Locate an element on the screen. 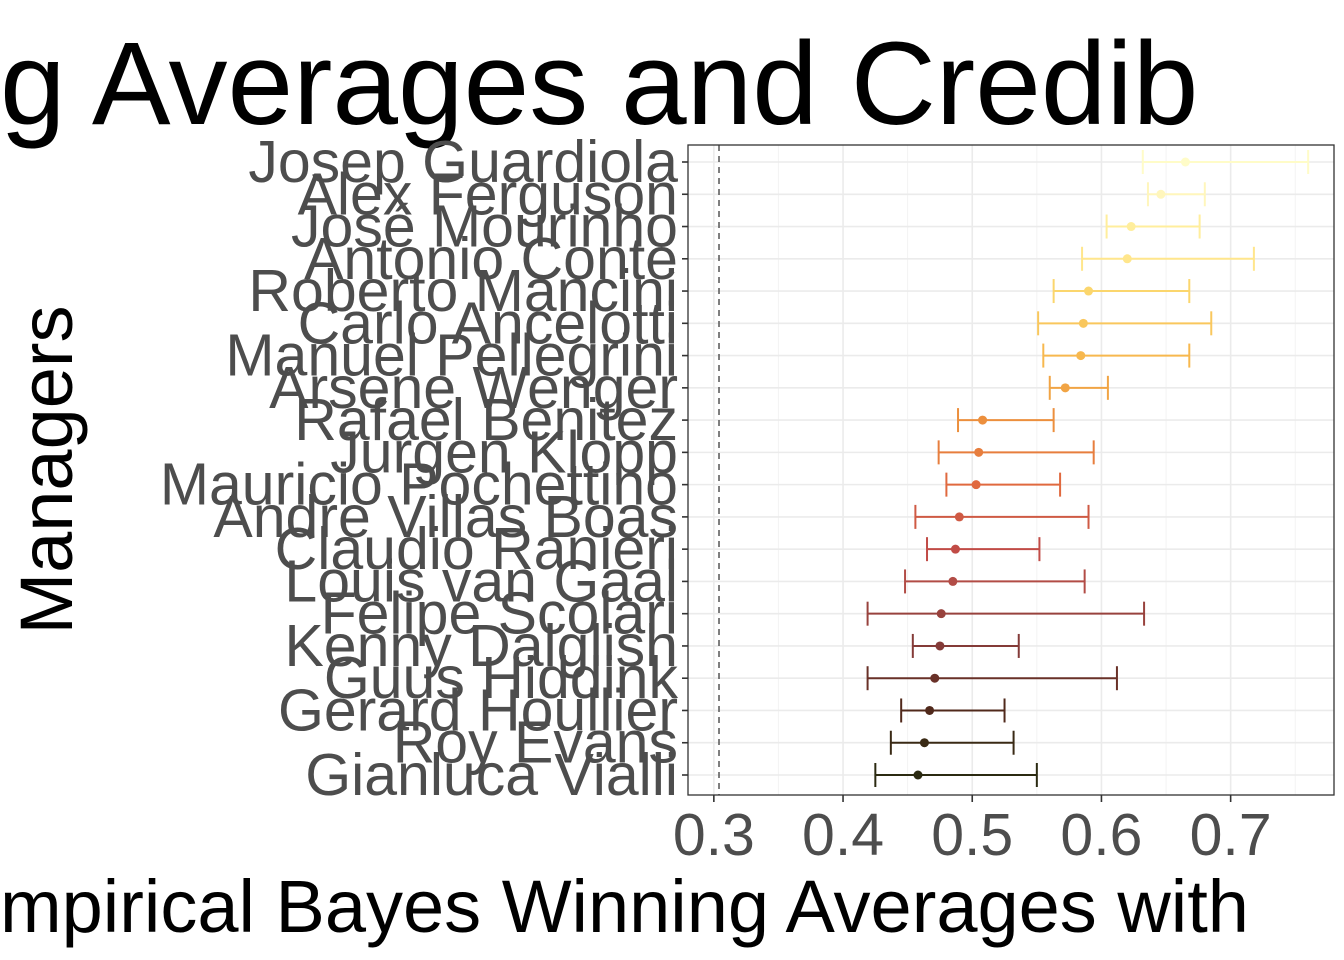 Image resolution: width=1344 pixels, height=960 pixels. y-tick-label: José Mourinho is located at coordinates (484, 227).